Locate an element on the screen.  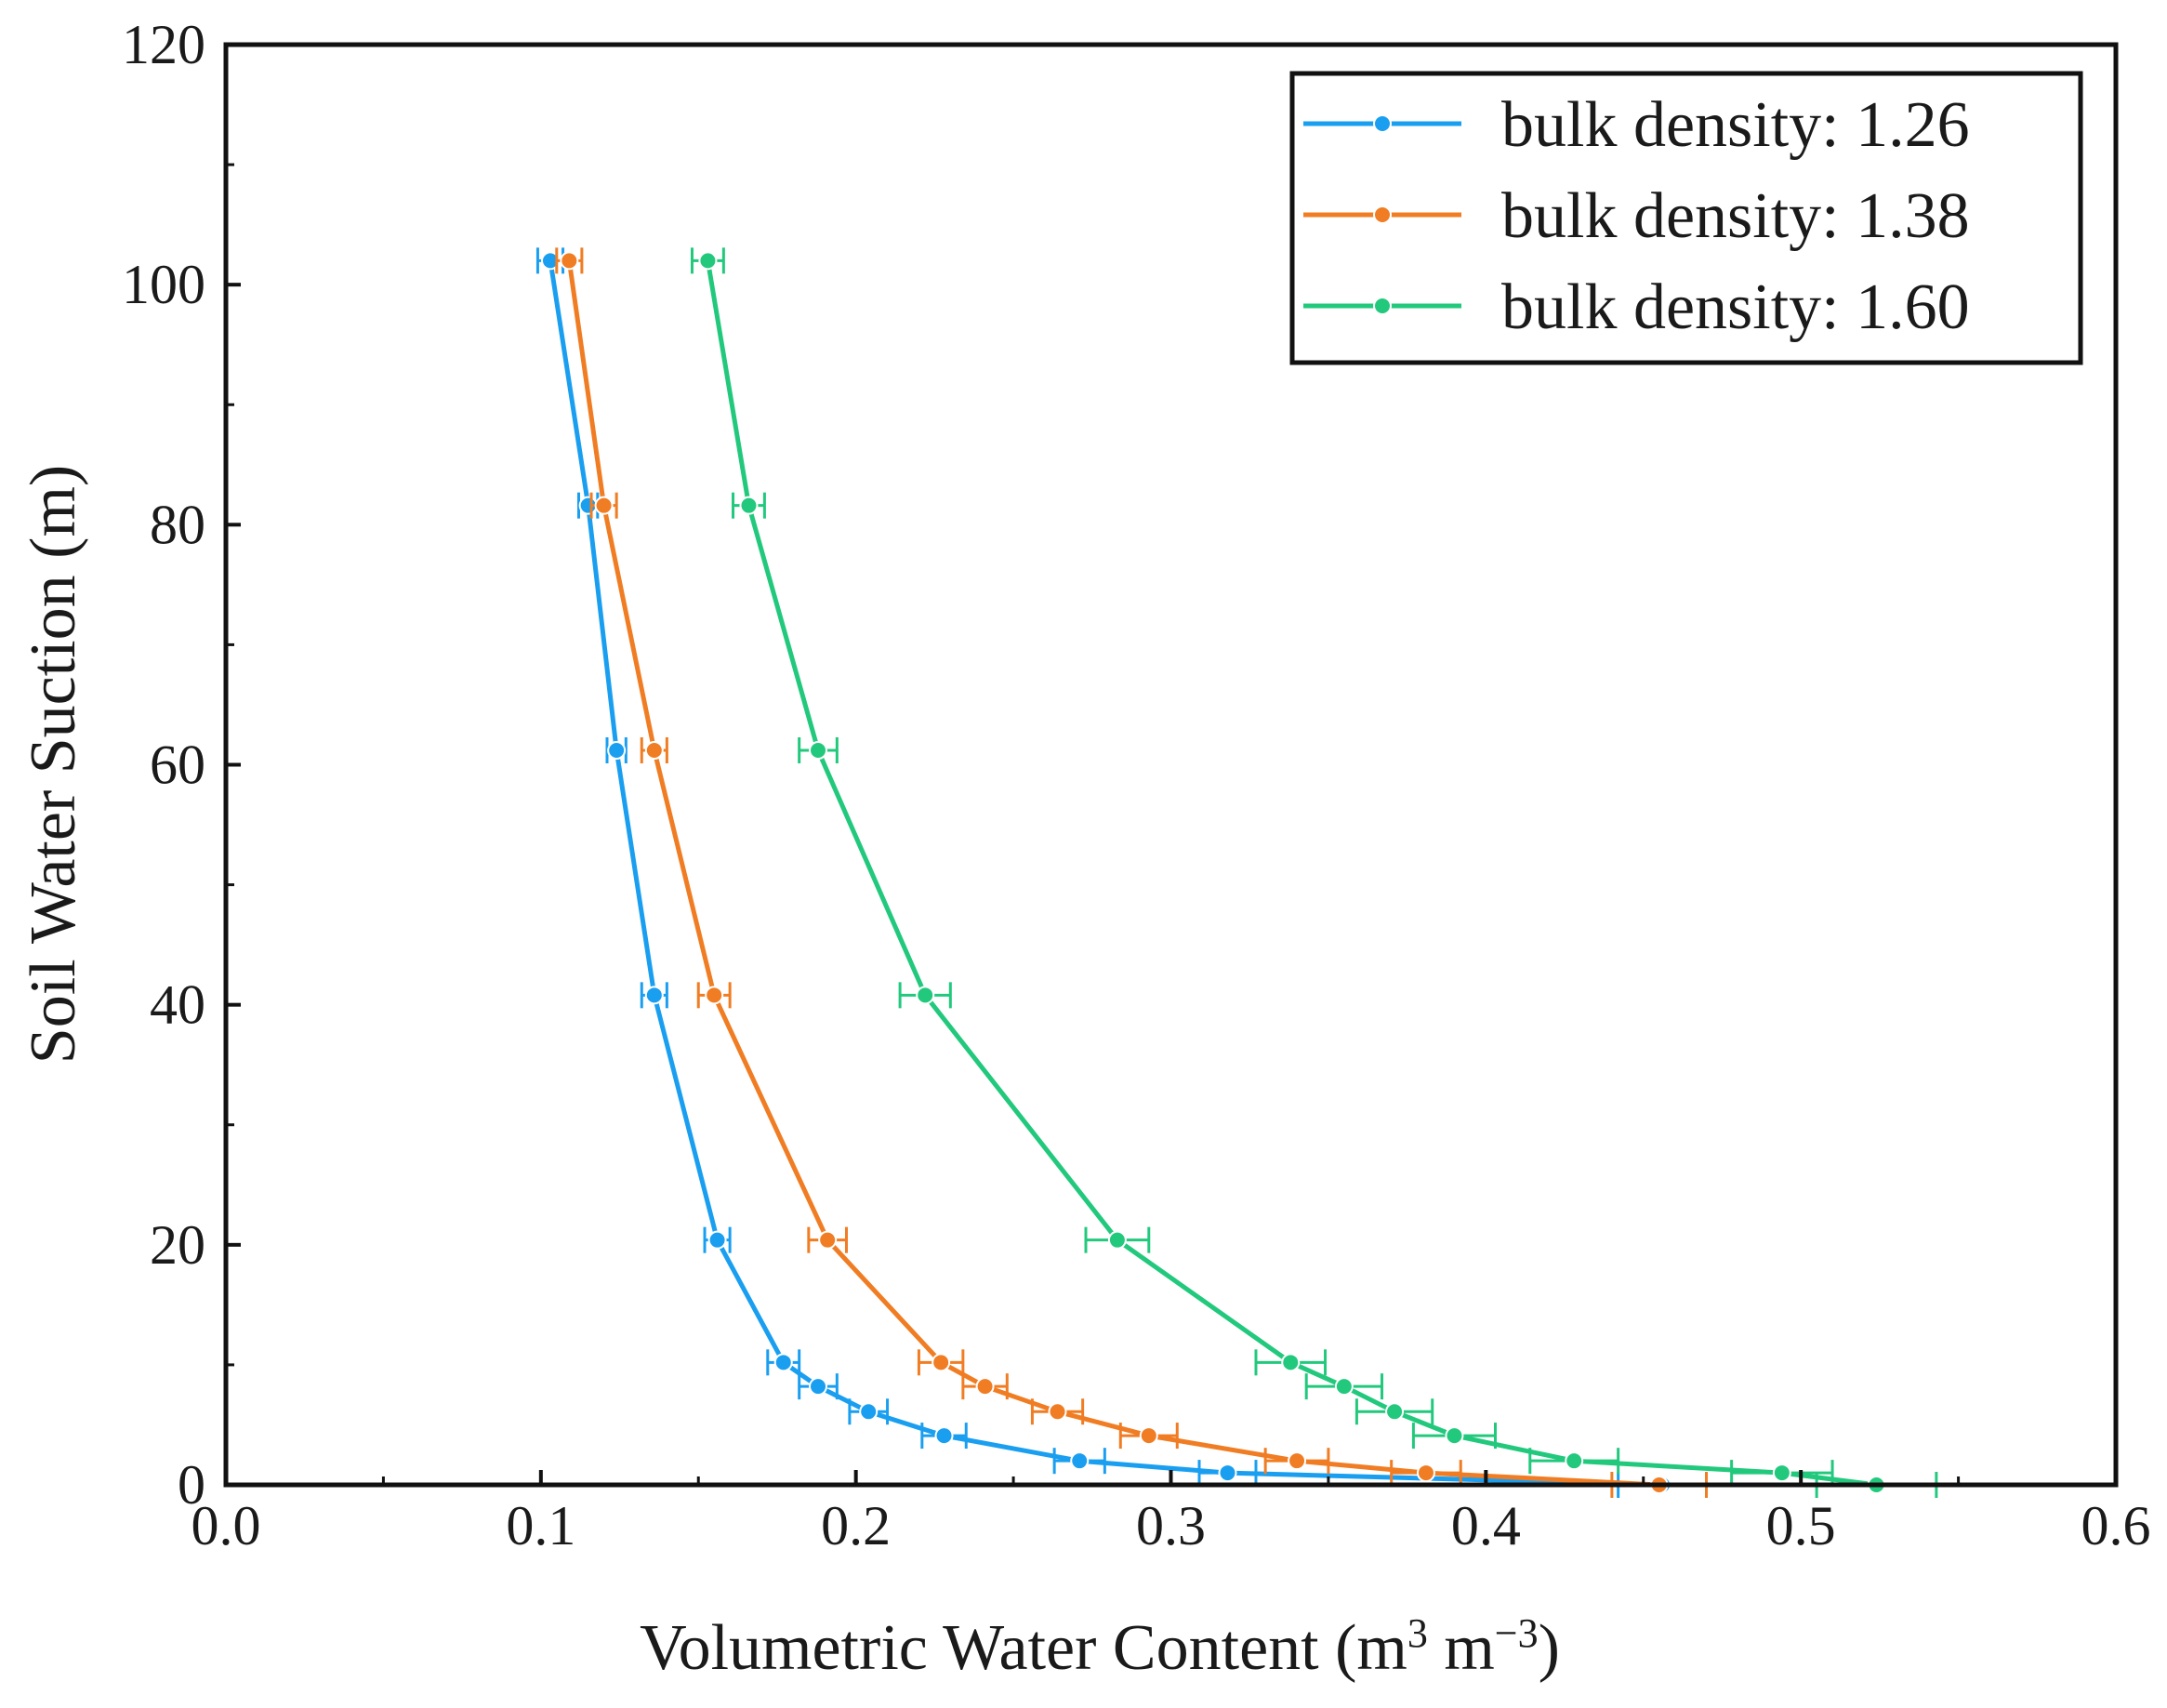
x-tick-label: 0.6 is located at coordinates (2116, 1525).